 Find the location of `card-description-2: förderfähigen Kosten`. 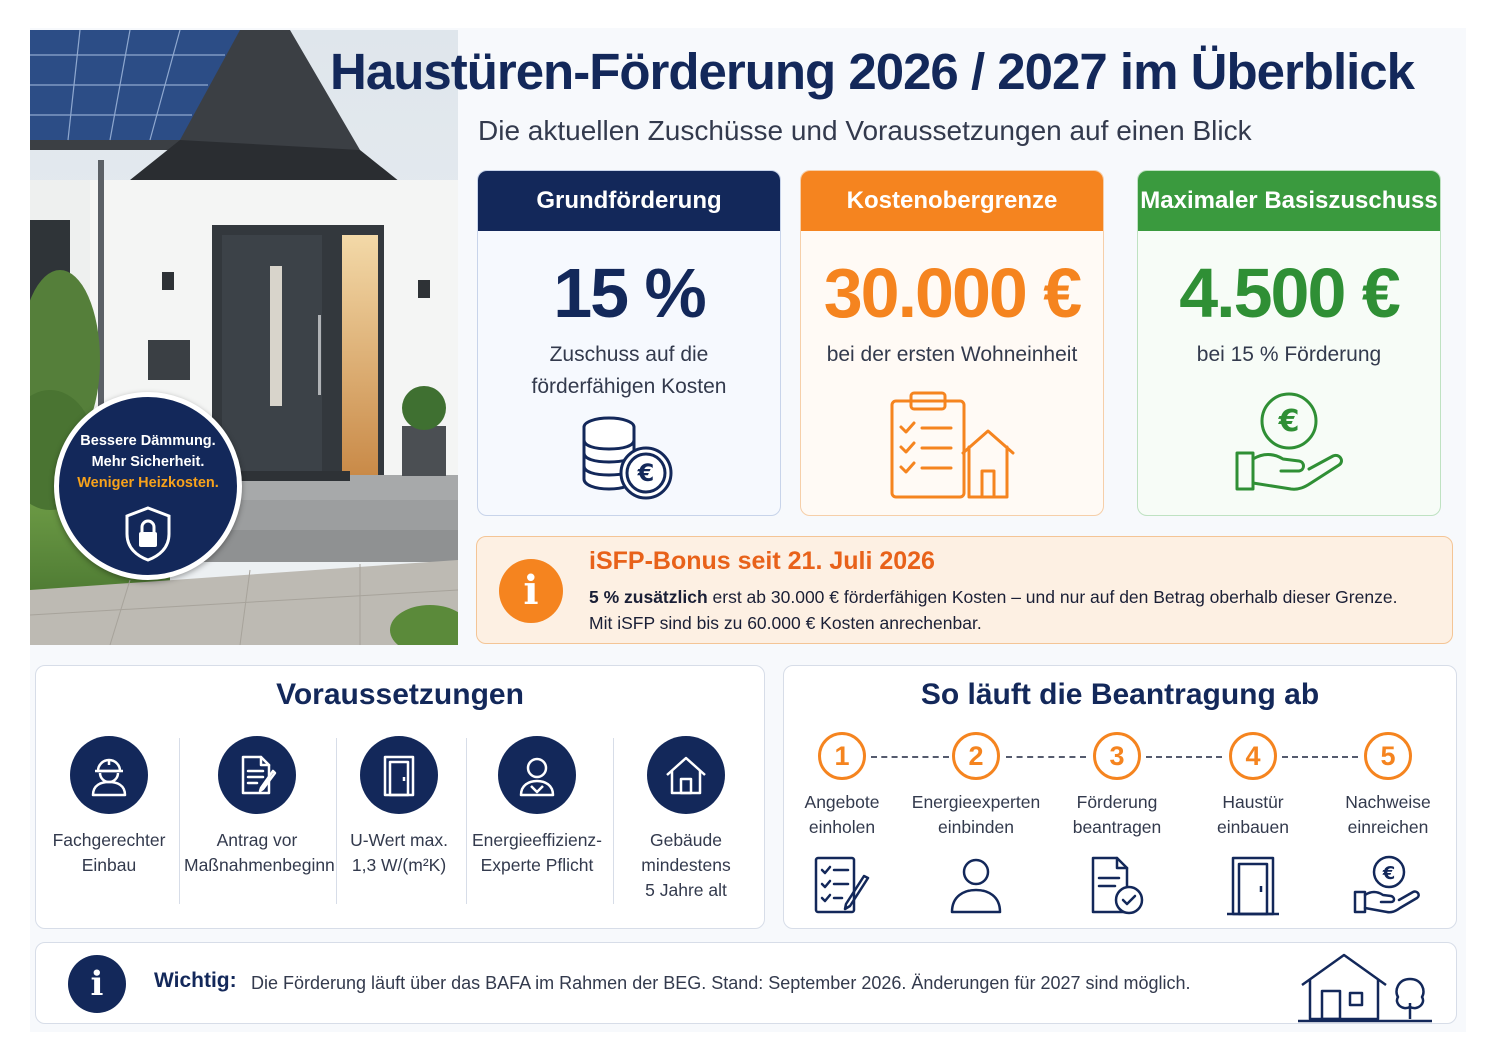

card-description-2: förderfähigen Kosten is located at coordinates (629, 386).